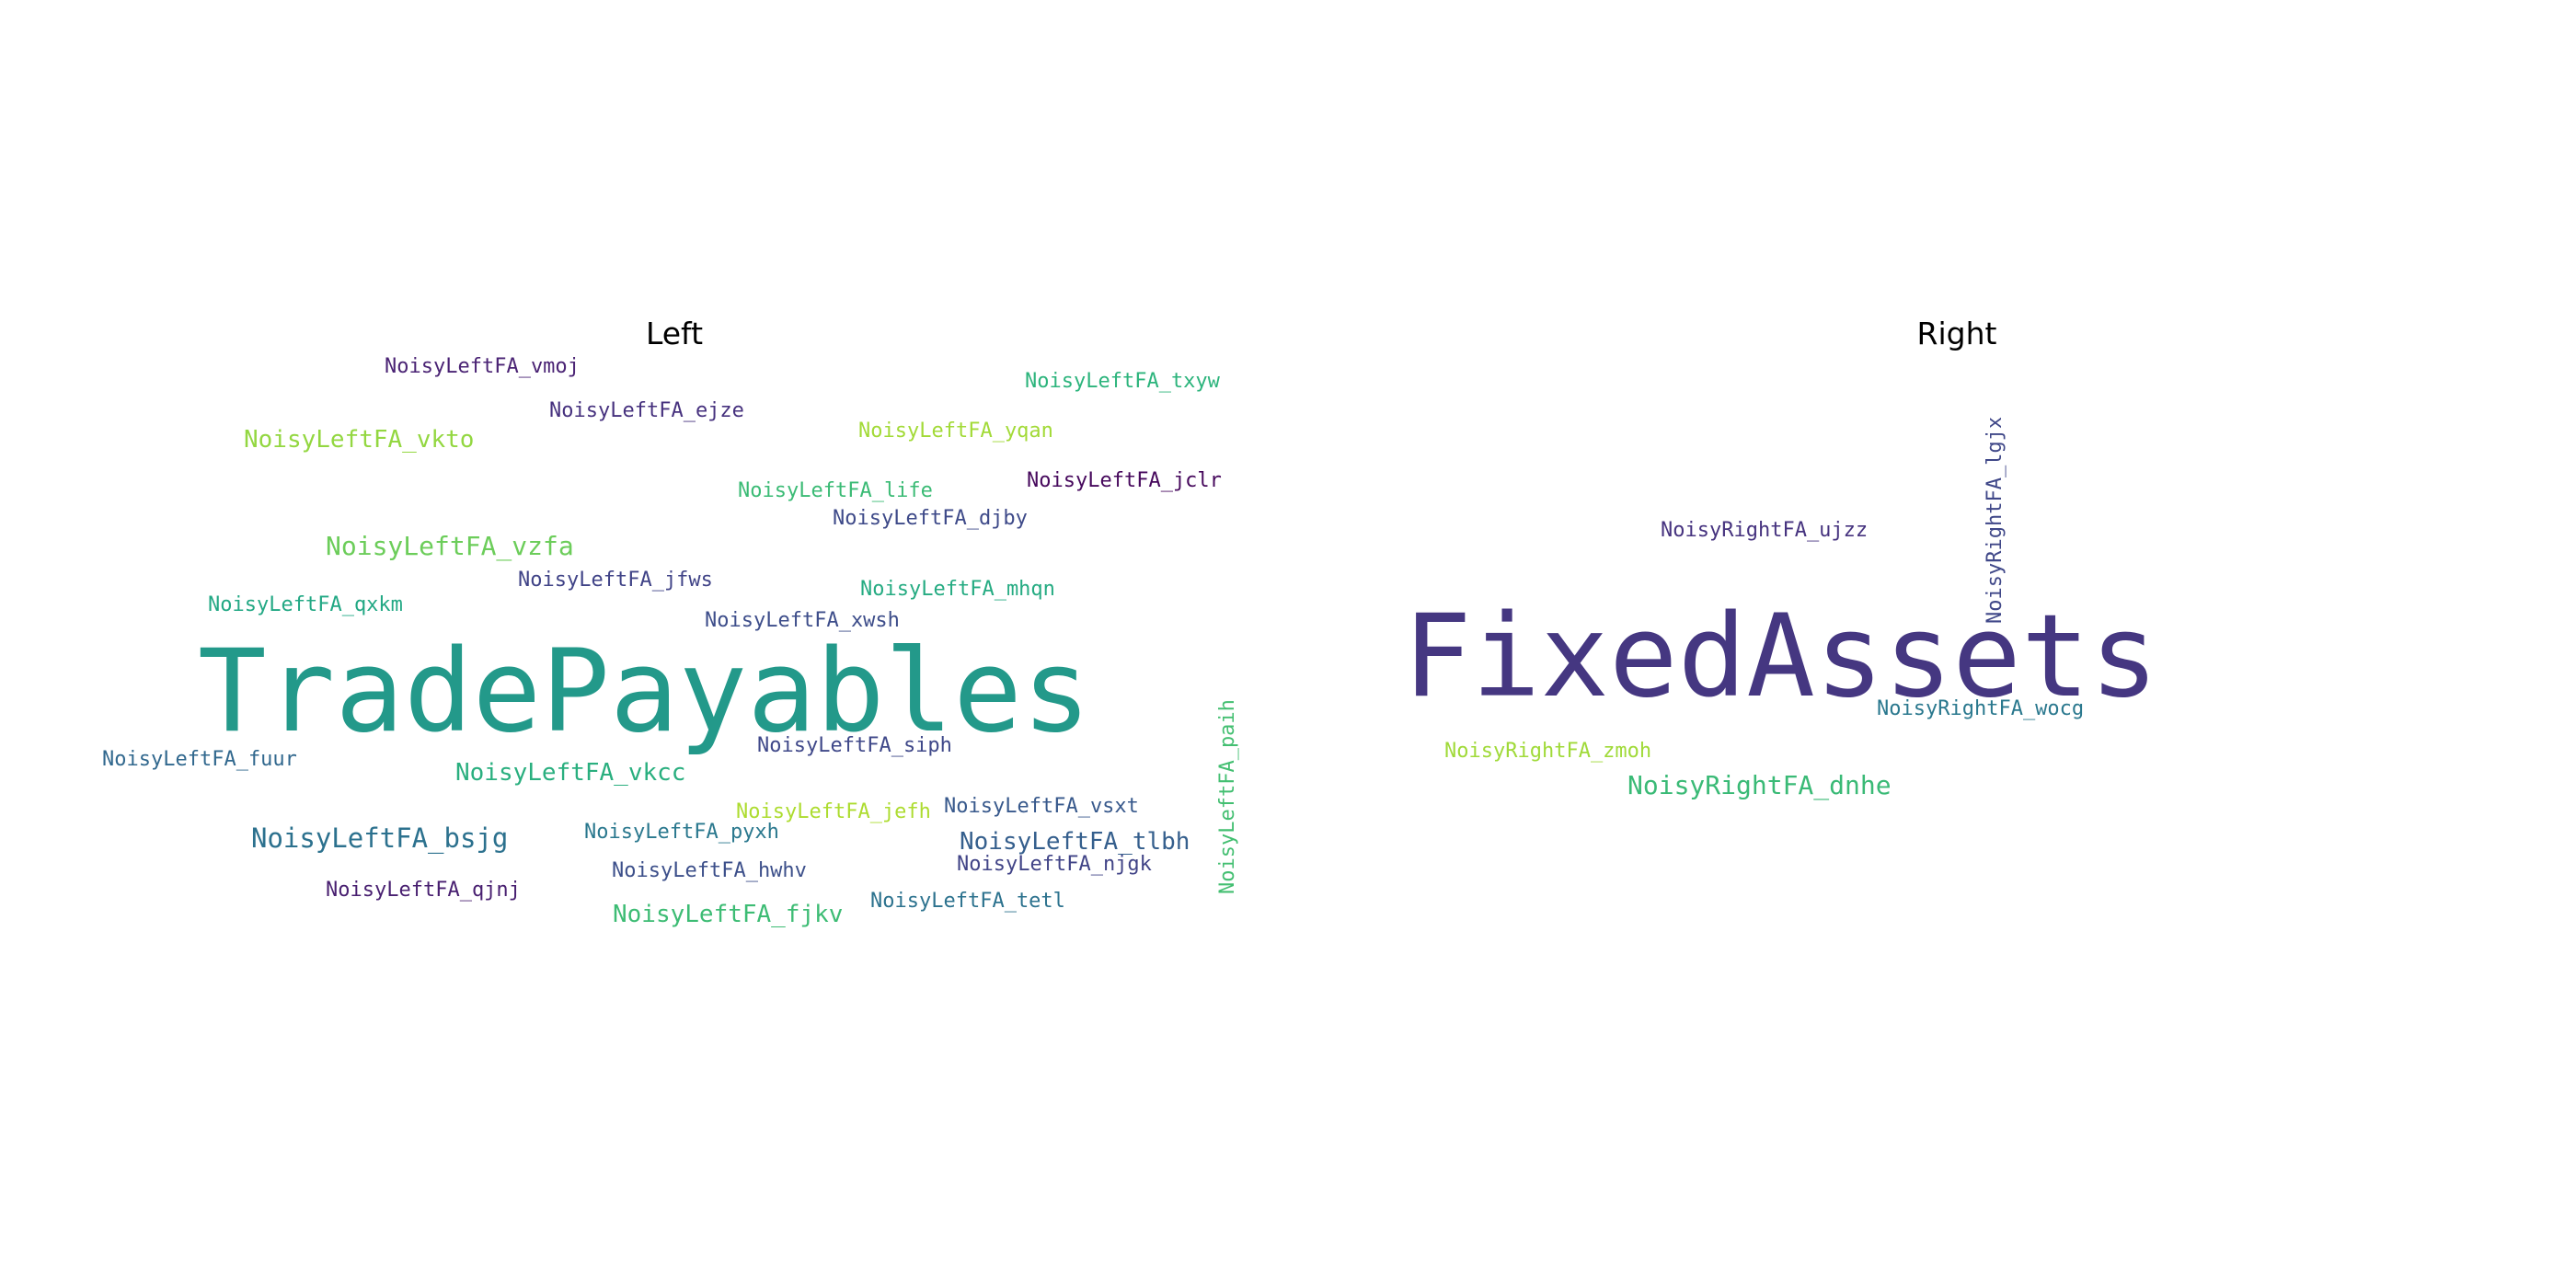  Describe the element at coordinates (1995, 520) in the screenshot. I see `cloud-word: NoisyRightFA_lgjx` at that location.